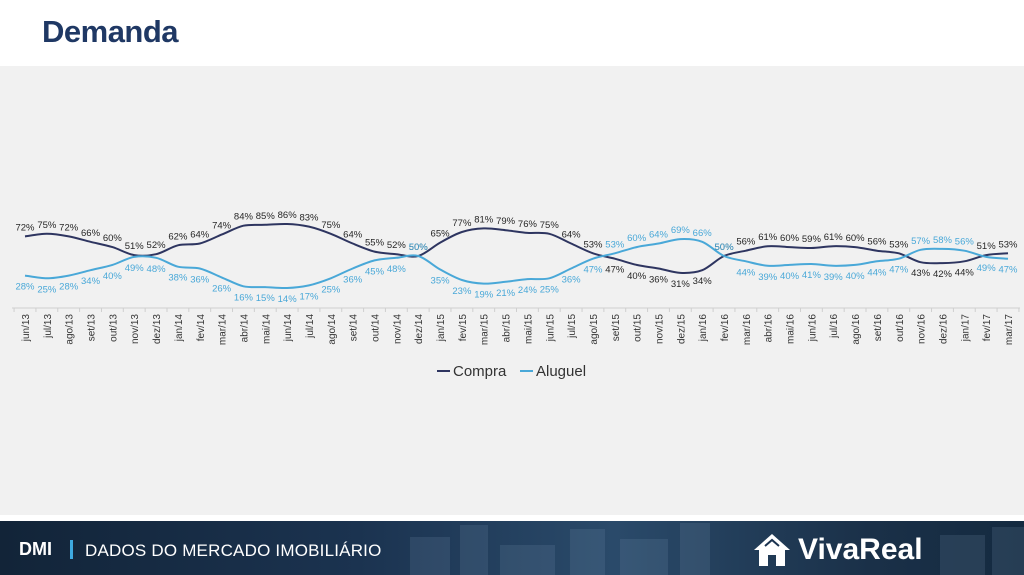  What do you see at coordinates (223, 330) in the screenshot?
I see `x-tick-label: mar/14` at bounding box center [223, 330].